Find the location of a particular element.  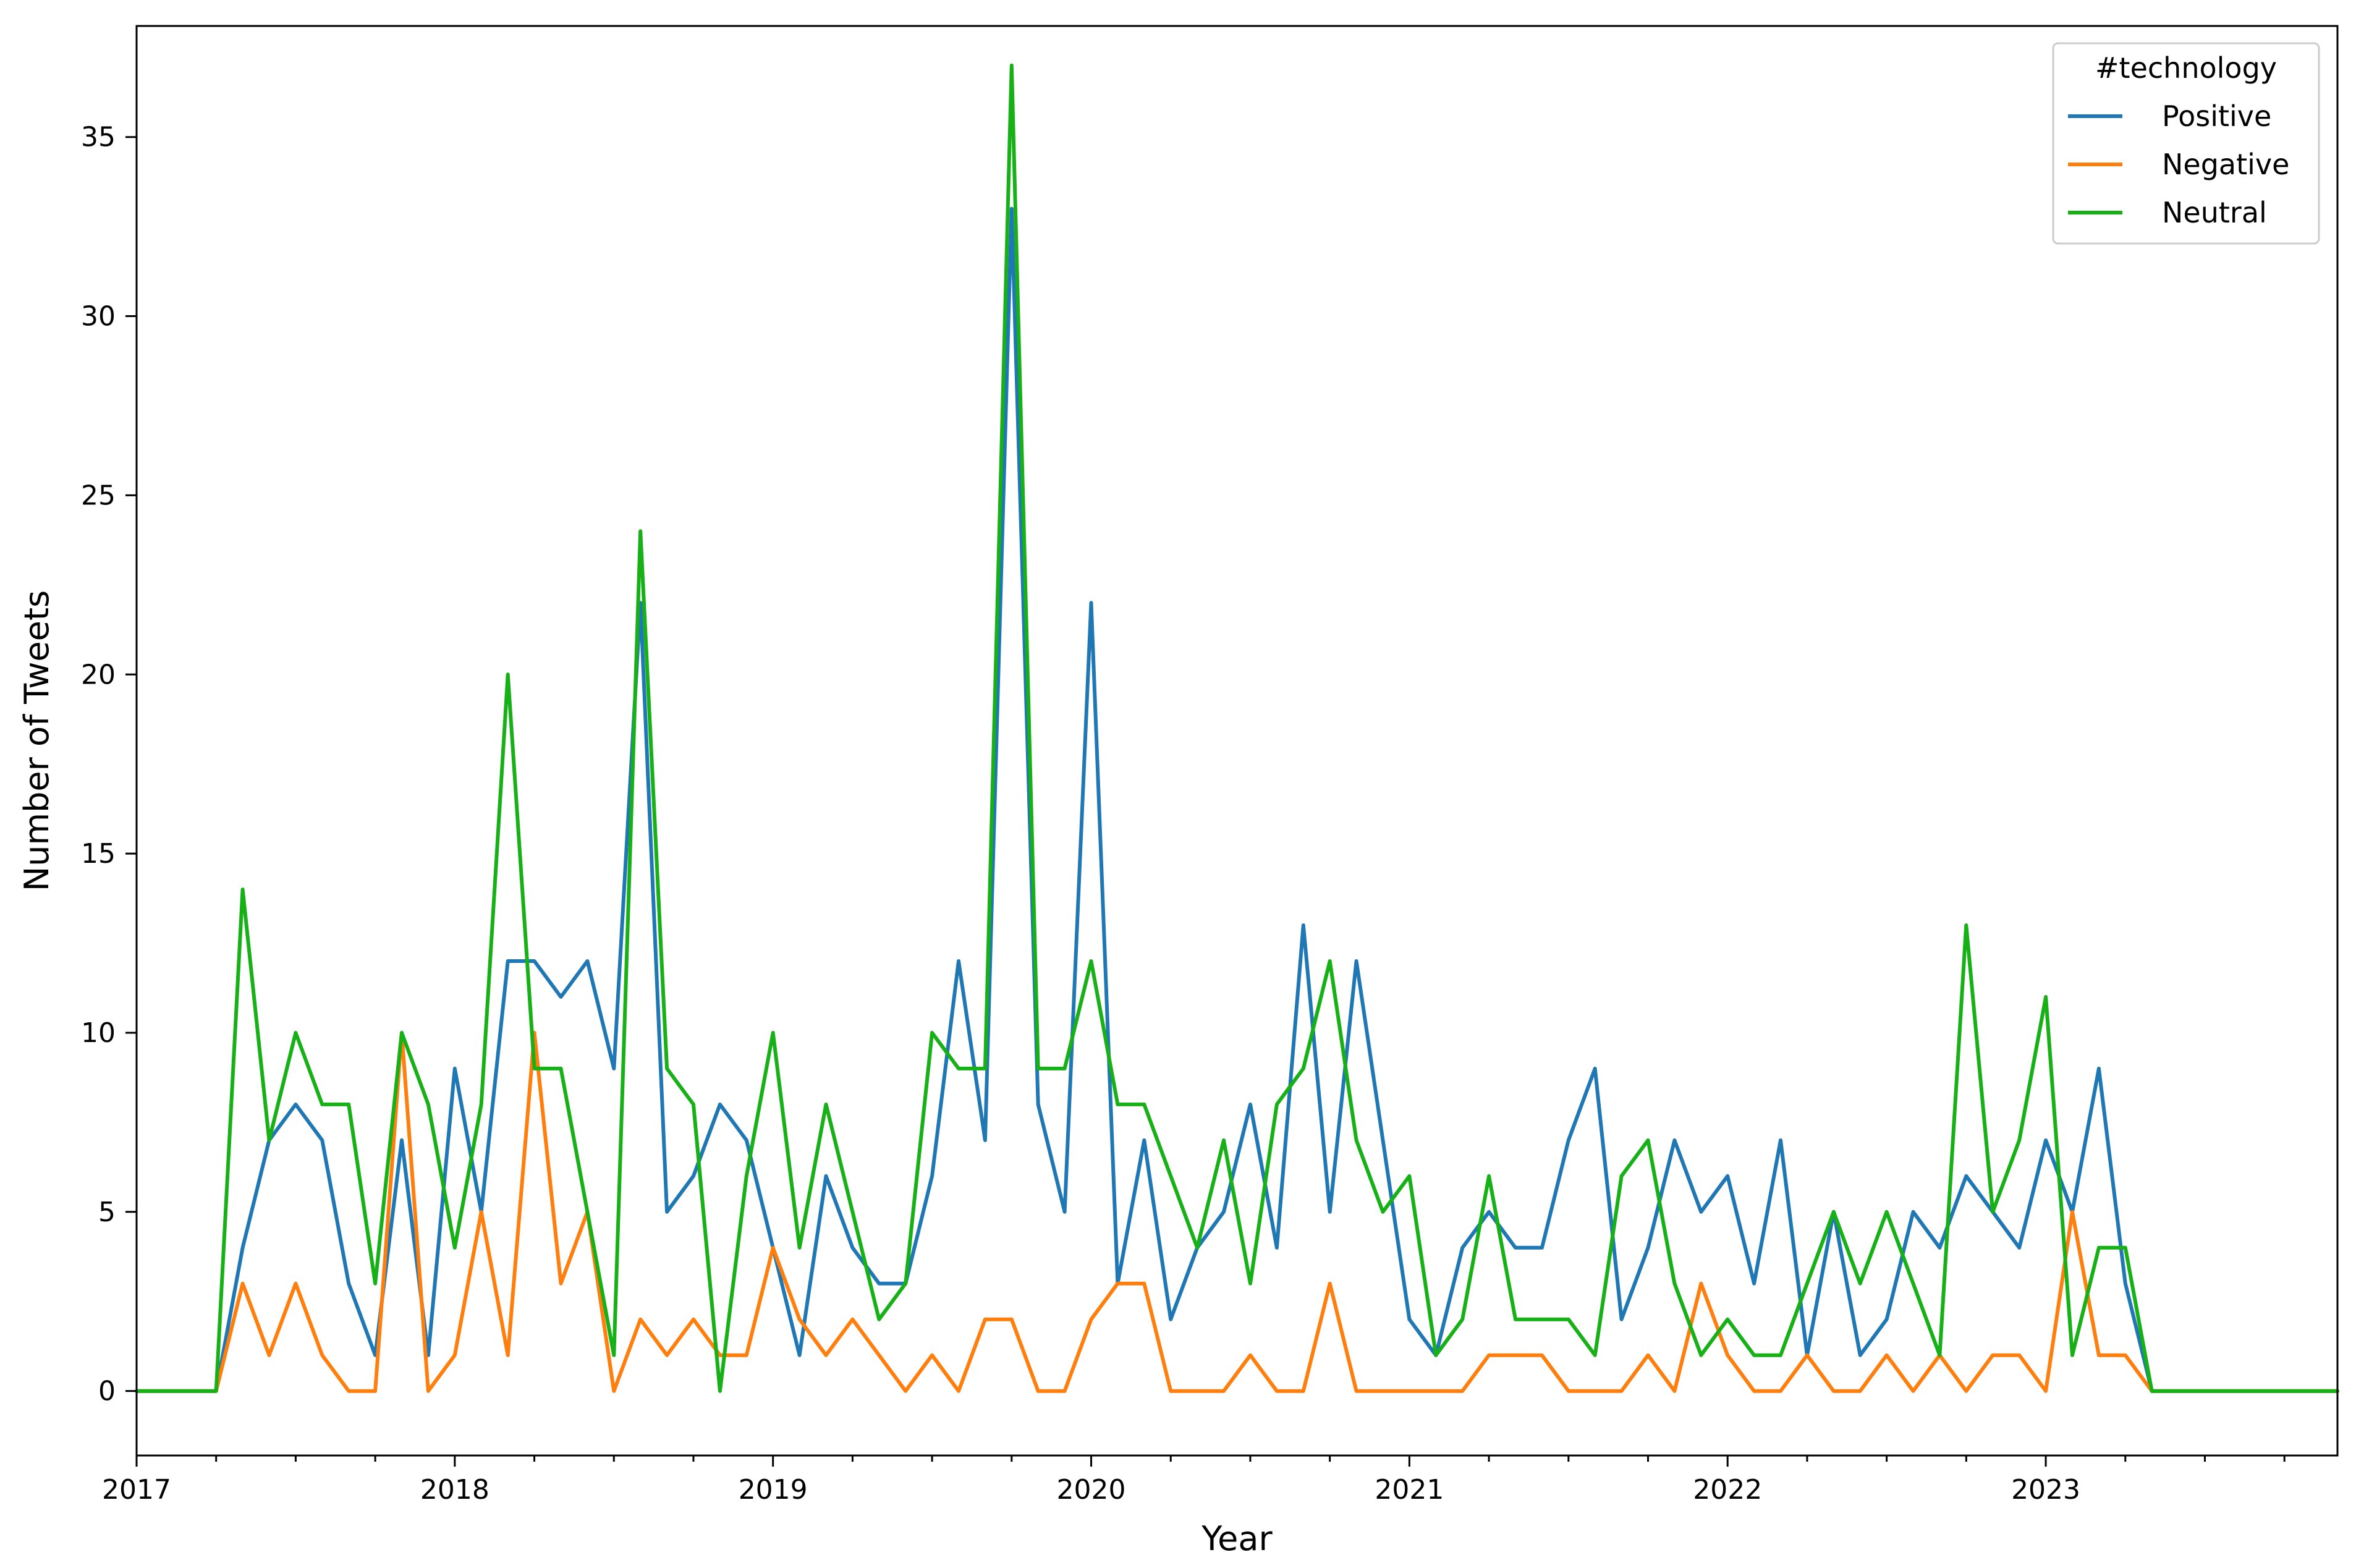

x-tick-label: 2017 is located at coordinates (137, 1490).